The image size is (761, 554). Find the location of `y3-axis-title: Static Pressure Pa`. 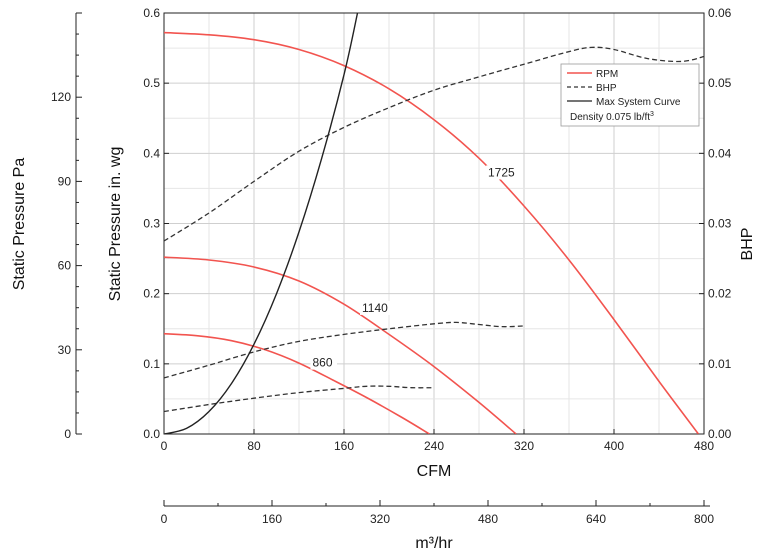

y3-axis-title: Static Pressure Pa is located at coordinates (19, 224).